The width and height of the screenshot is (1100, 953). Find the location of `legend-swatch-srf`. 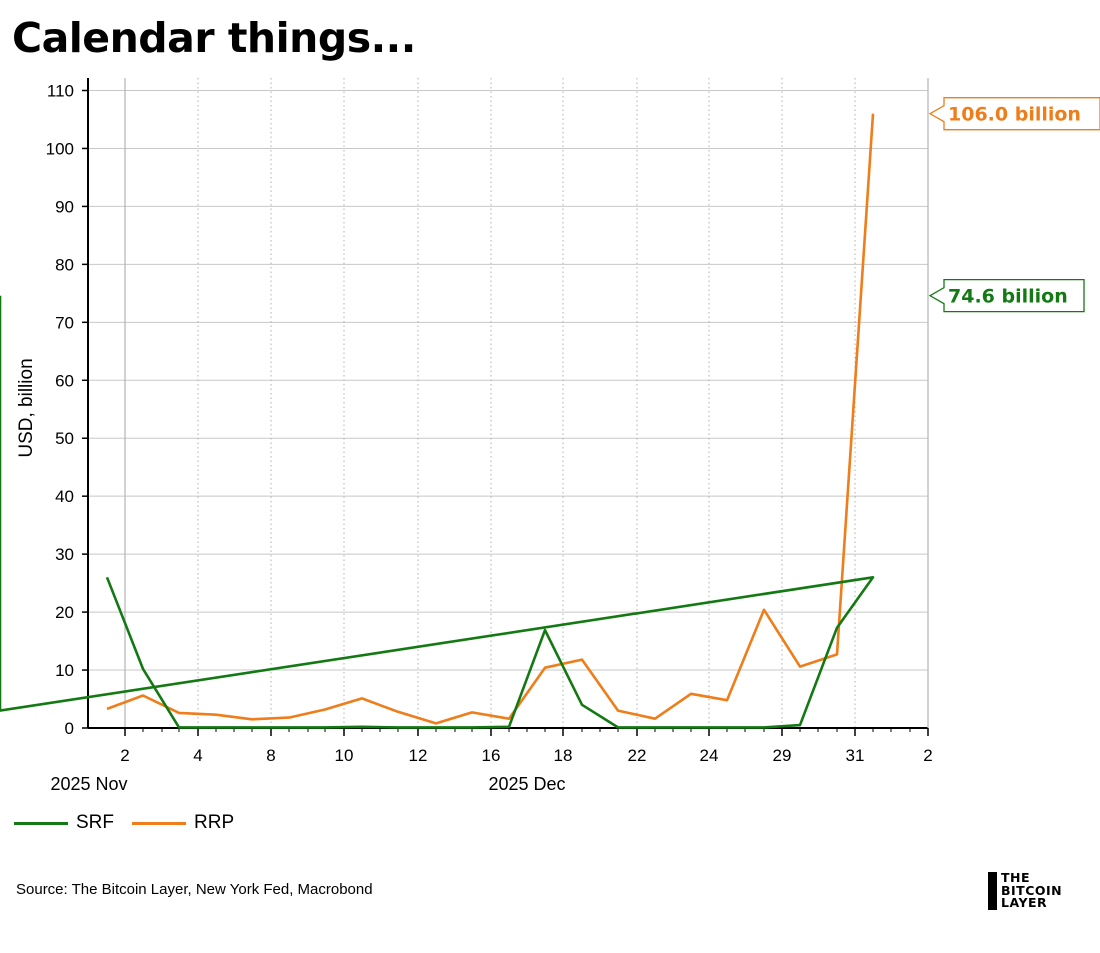

legend-swatch-srf is located at coordinates (41, 823).